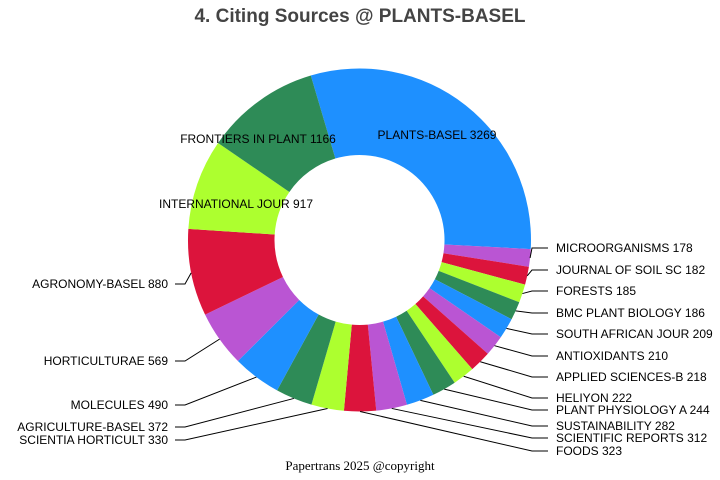  What do you see at coordinates (360, 16) in the screenshot?
I see `chart-title: 4. Citing Sources @ PLANTS-BASEL` at bounding box center [360, 16].